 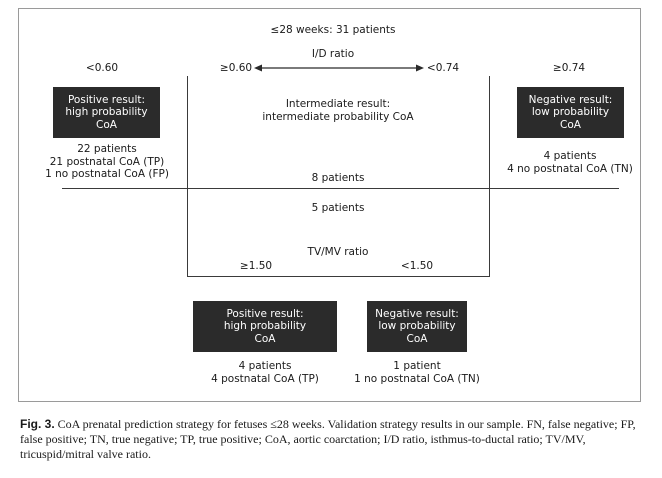 What do you see at coordinates (570, 162) in the screenshot?
I see `right-stats: 4 patients 4 no postnatal CoA (TN)` at bounding box center [570, 162].